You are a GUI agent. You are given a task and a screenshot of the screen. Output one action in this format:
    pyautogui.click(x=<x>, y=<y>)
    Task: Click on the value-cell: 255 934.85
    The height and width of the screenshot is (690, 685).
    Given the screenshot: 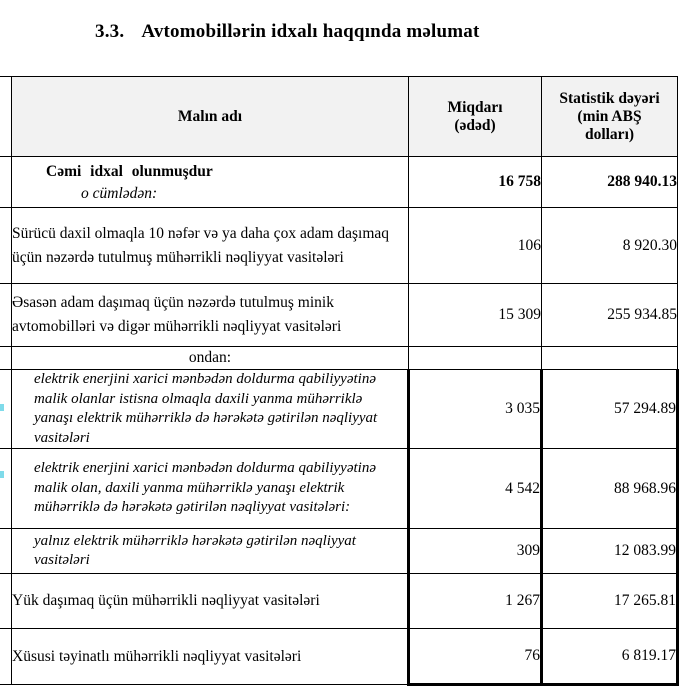 What is the action you would take?
    pyautogui.click(x=609, y=315)
    